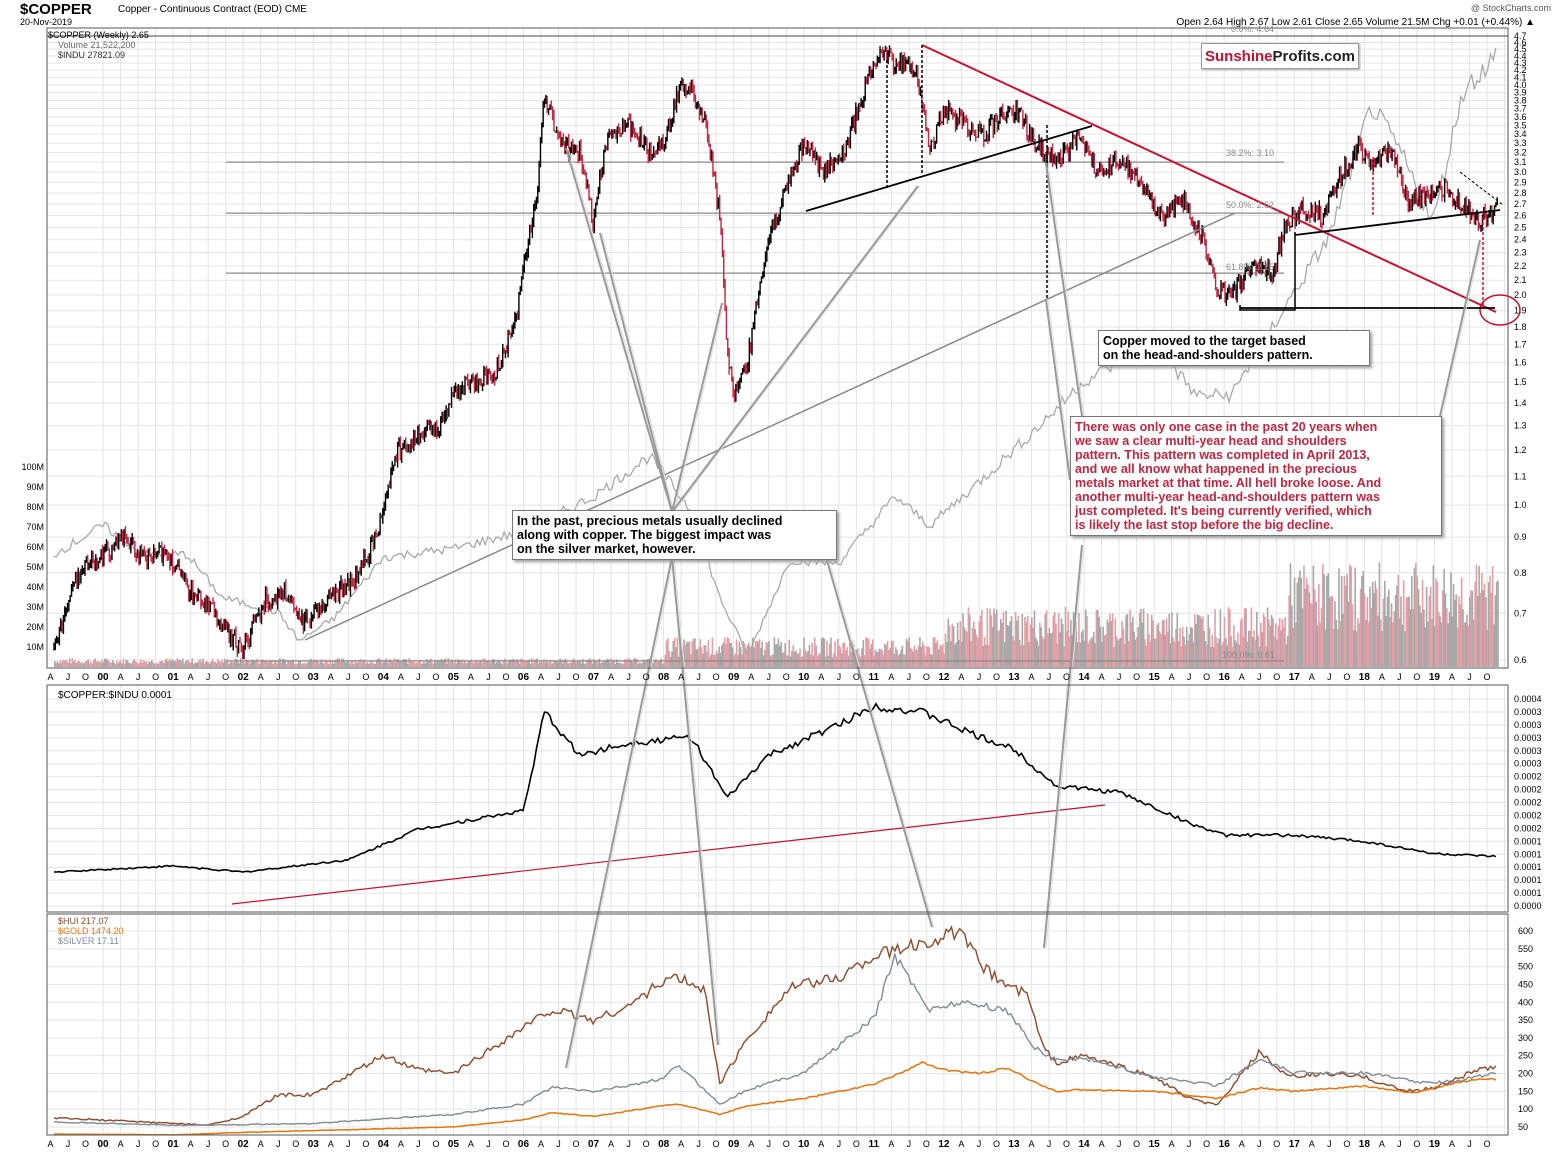  I want to click on ratio-line, so click(775, 788).